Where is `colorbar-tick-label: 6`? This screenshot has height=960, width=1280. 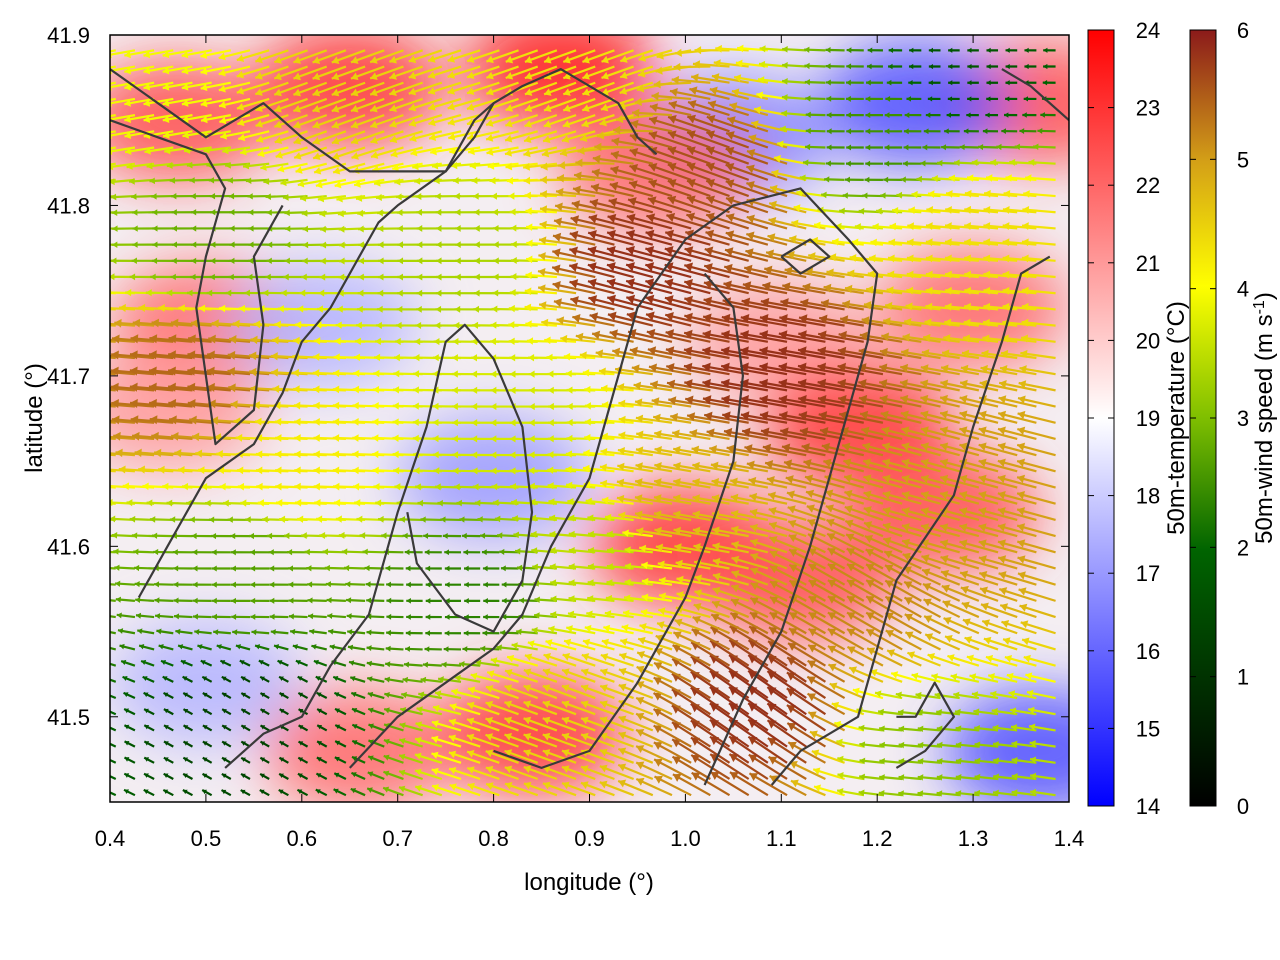
colorbar-tick-label: 6 is located at coordinates (1243, 30).